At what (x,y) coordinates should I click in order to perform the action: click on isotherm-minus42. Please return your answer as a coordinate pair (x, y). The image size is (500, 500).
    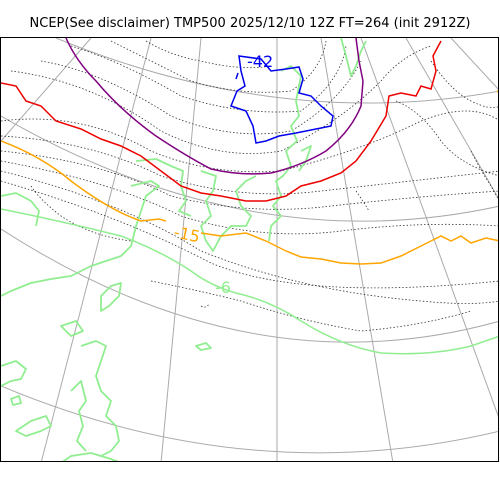
    Looking at the image, I should click on (282, 99).